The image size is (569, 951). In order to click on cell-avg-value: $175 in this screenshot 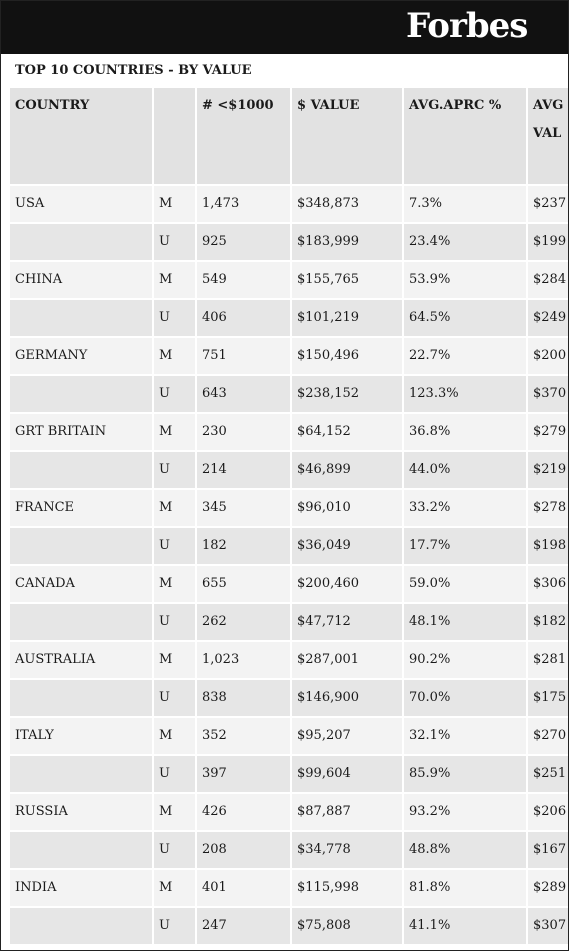, I will do `click(548, 698)`.